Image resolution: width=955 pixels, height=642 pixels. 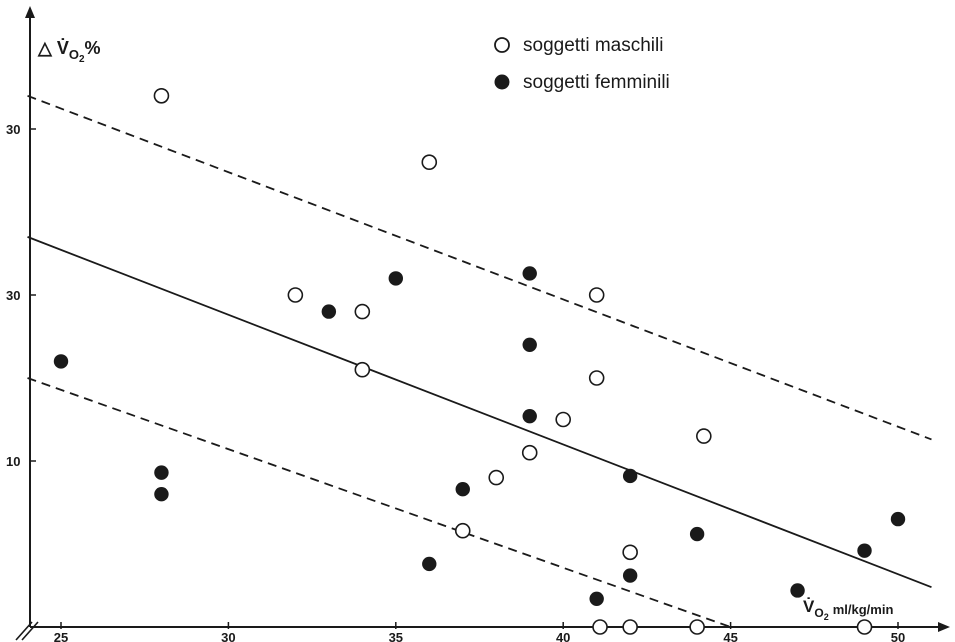 I want to click on legend: soggetti maschili soggetti femminili, so click(x=582, y=64).